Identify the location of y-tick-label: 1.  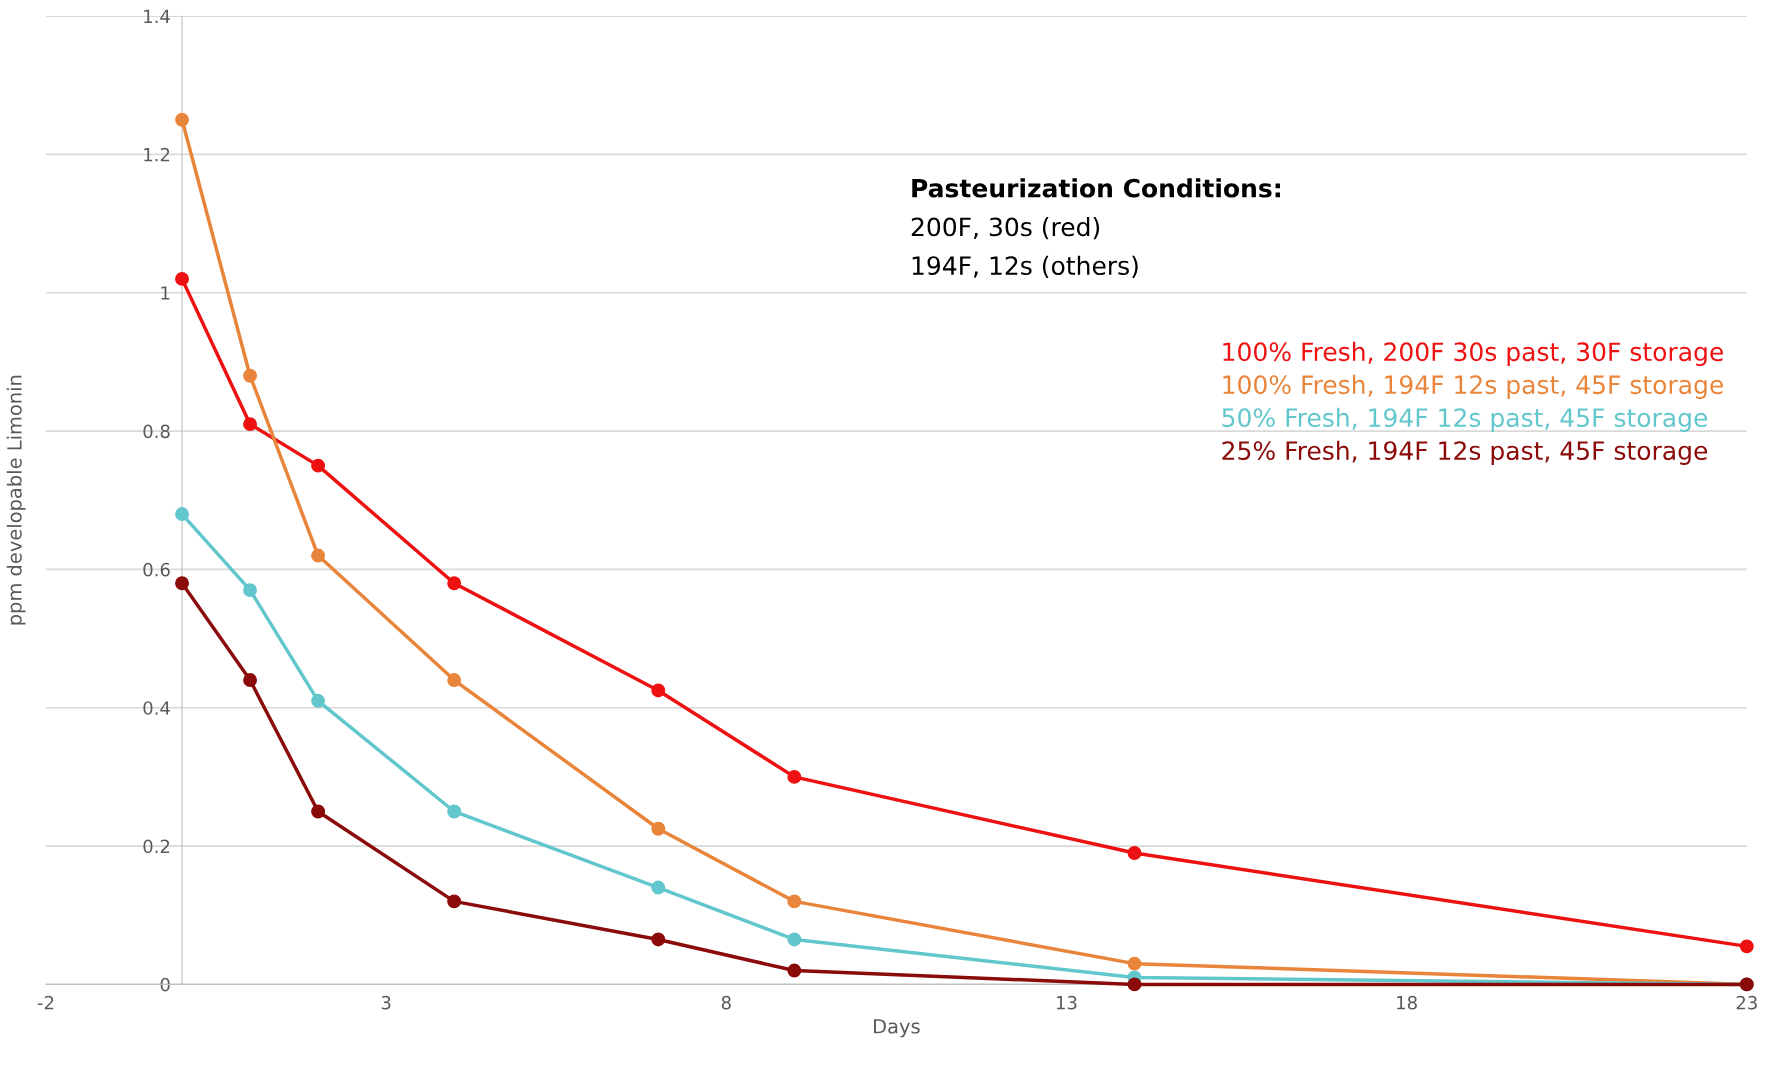
(165, 293).